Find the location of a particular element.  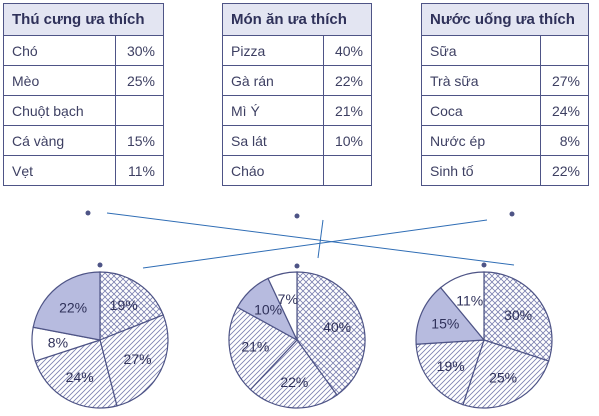

row-value: 11% is located at coordinates (139, 170).